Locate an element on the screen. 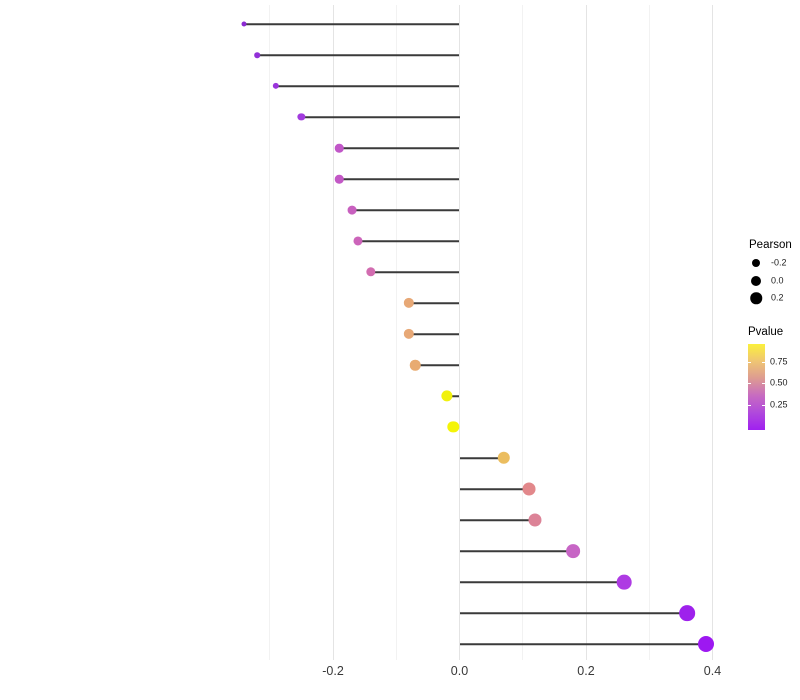 This screenshot has height=700, width=800. legend-pearson-value: -0.2 is located at coordinates (779, 262).